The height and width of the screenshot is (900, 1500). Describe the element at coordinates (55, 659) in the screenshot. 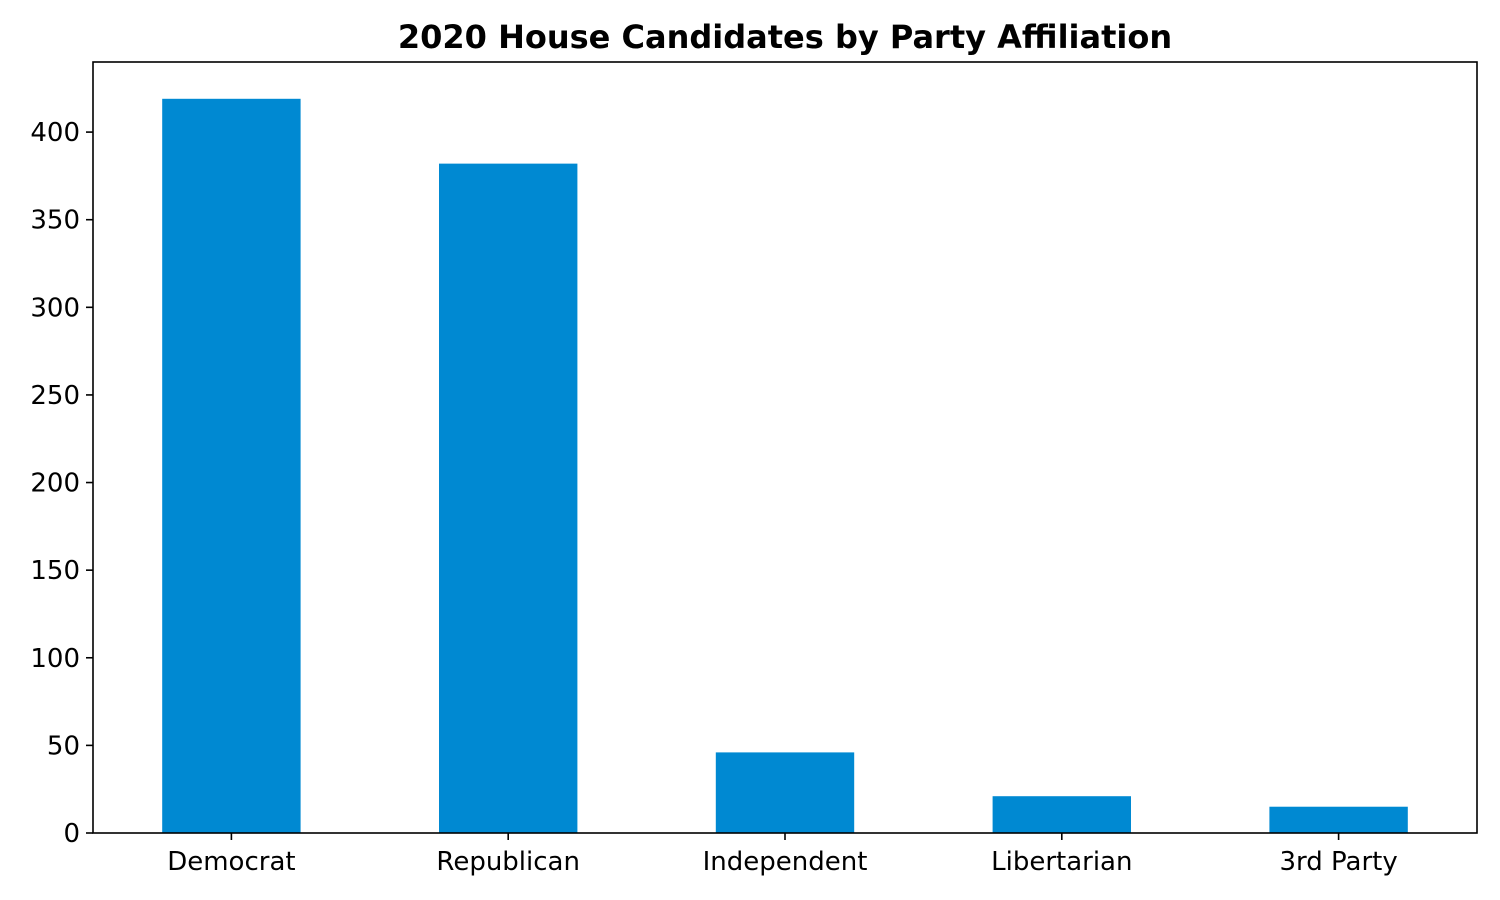

I see `y-tick-label: 100` at that location.